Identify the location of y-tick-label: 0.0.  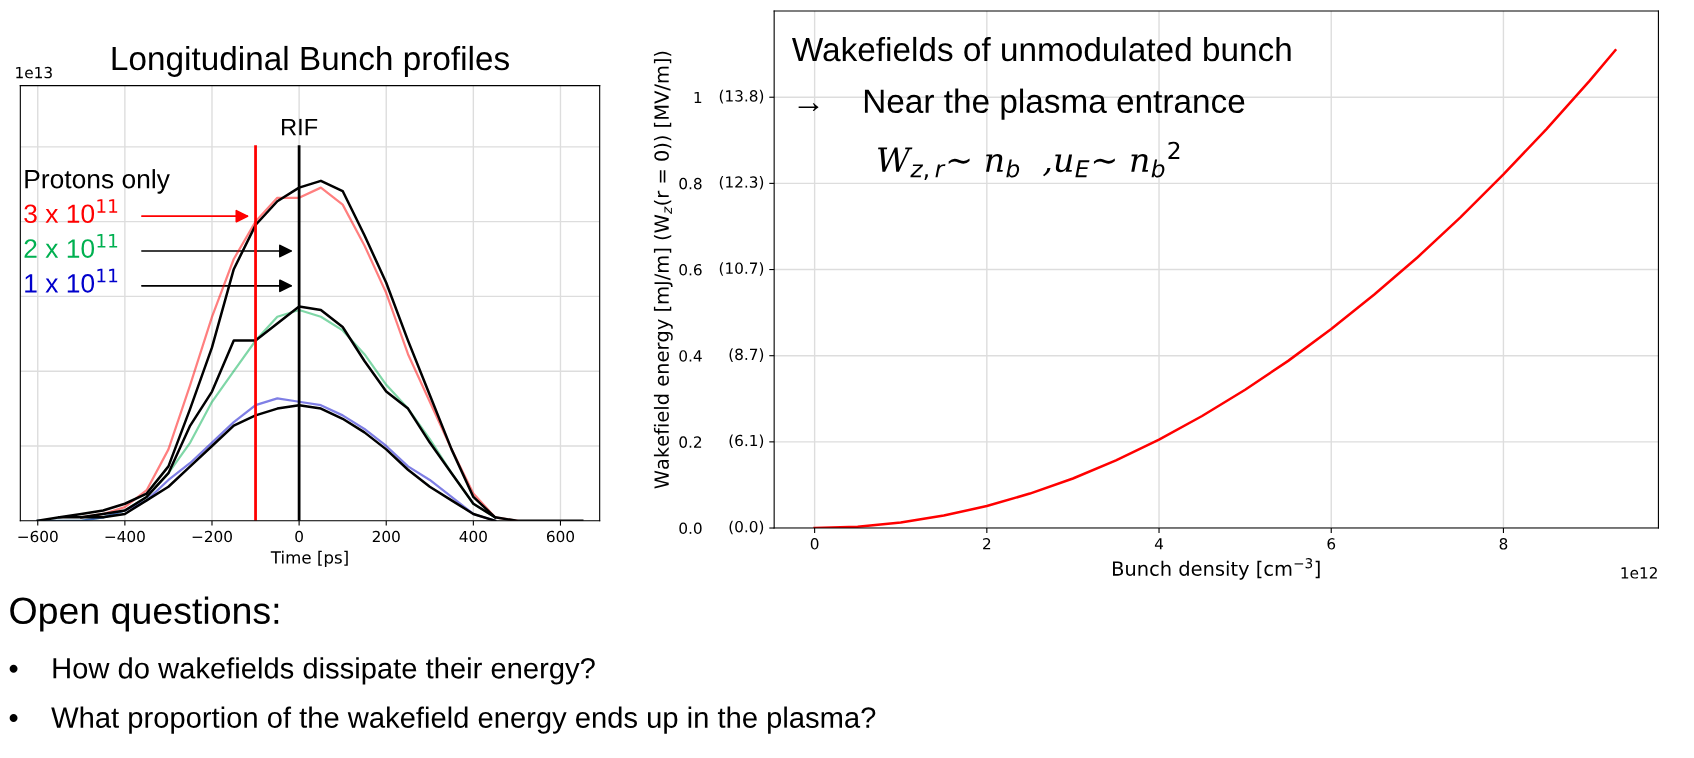
(690, 528).